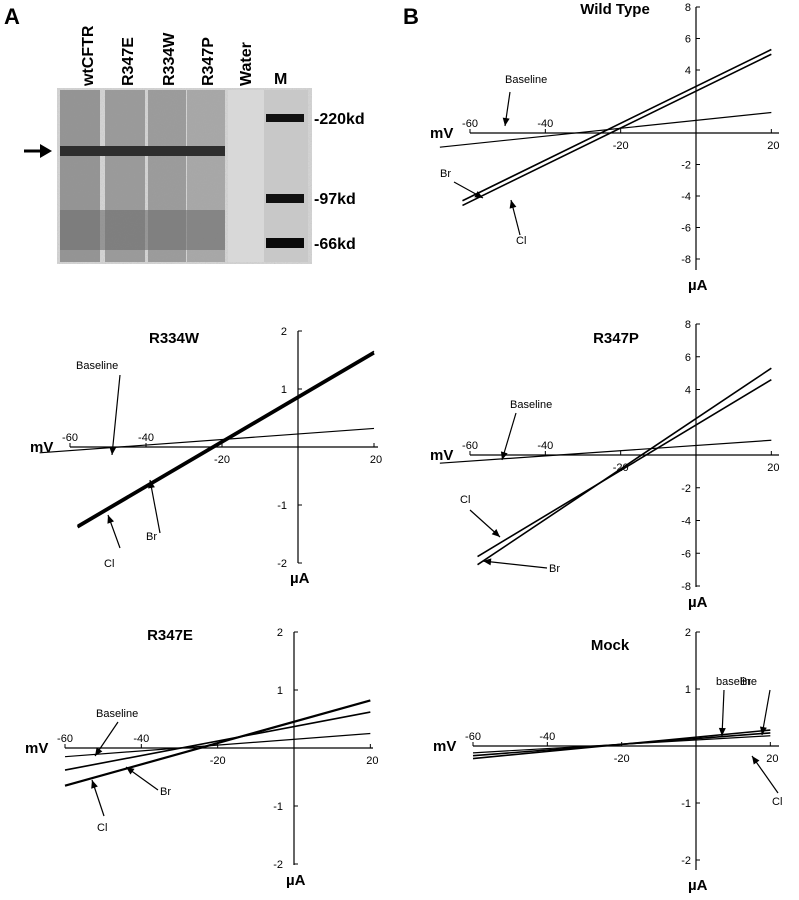 The image size is (799, 900). Describe the element at coordinates (12, 16) in the screenshot. I see `panel-a-letter: A` at that location.